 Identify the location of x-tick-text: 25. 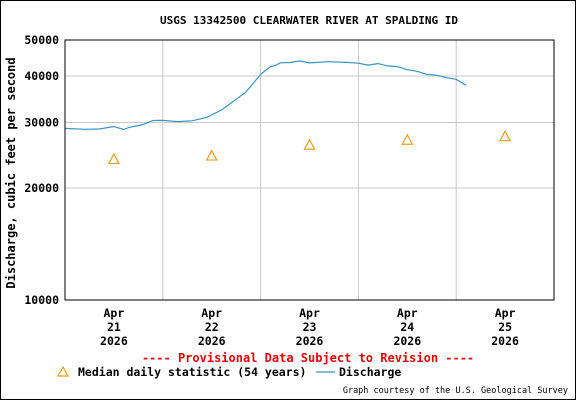
(505, 327).